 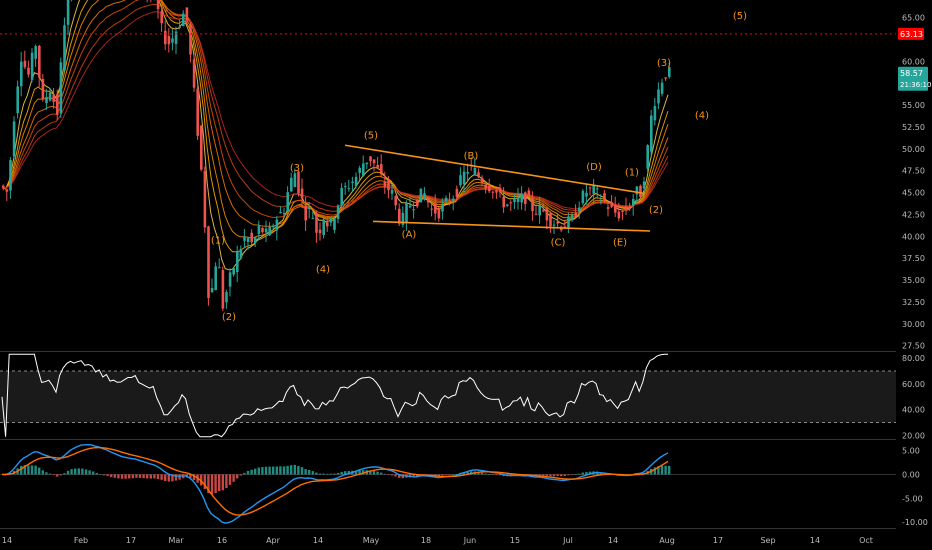 What do you see at coordinates (176, 540) in the screenshot?
I see `time-tick-label: Mar` at bounding box center [176, 540].